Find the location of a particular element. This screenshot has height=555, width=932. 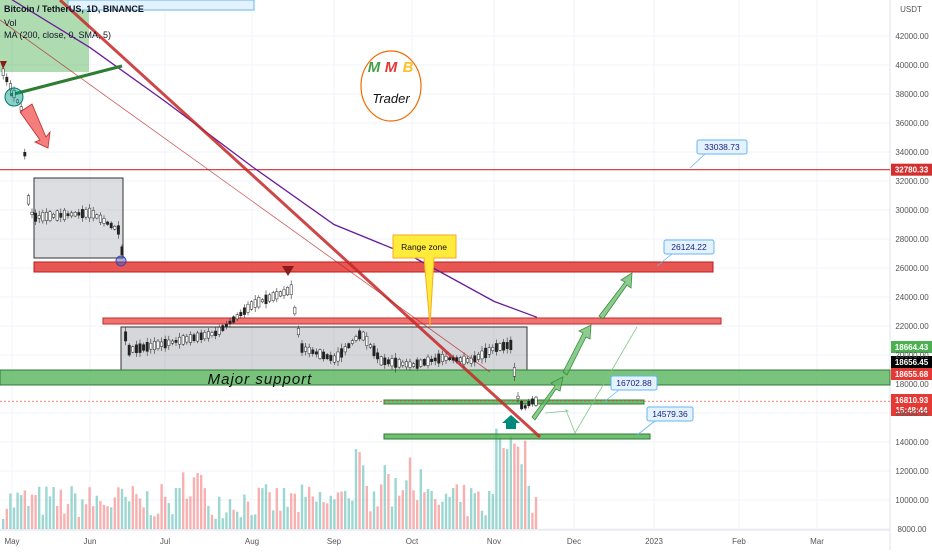

y-tick-label: 26000.00 is located at coordinates (912, 268).